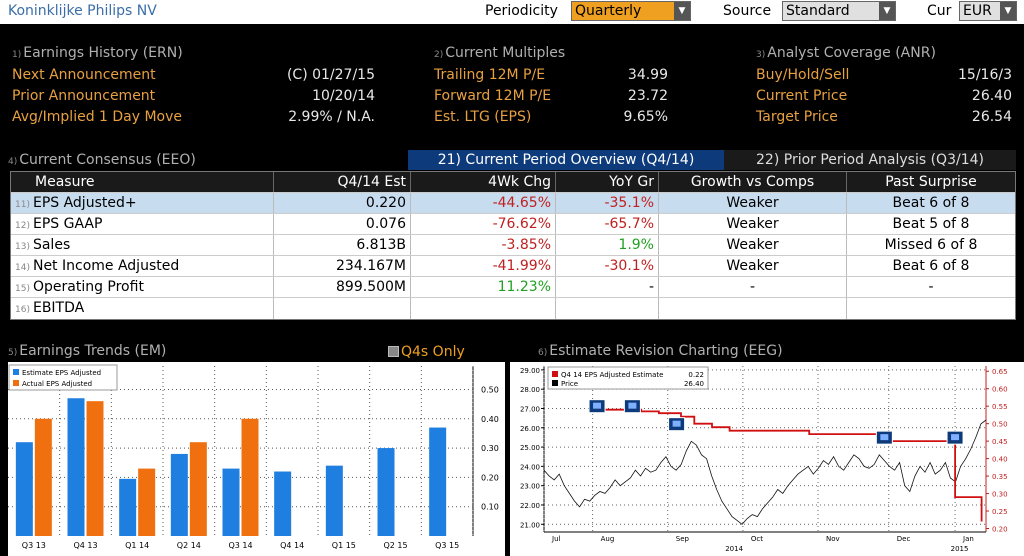  What do you see at coordinates (1000, 390) in the screenshot?
I see `y-right-tick-label: 0.60` at bounding box center [1000, 390].